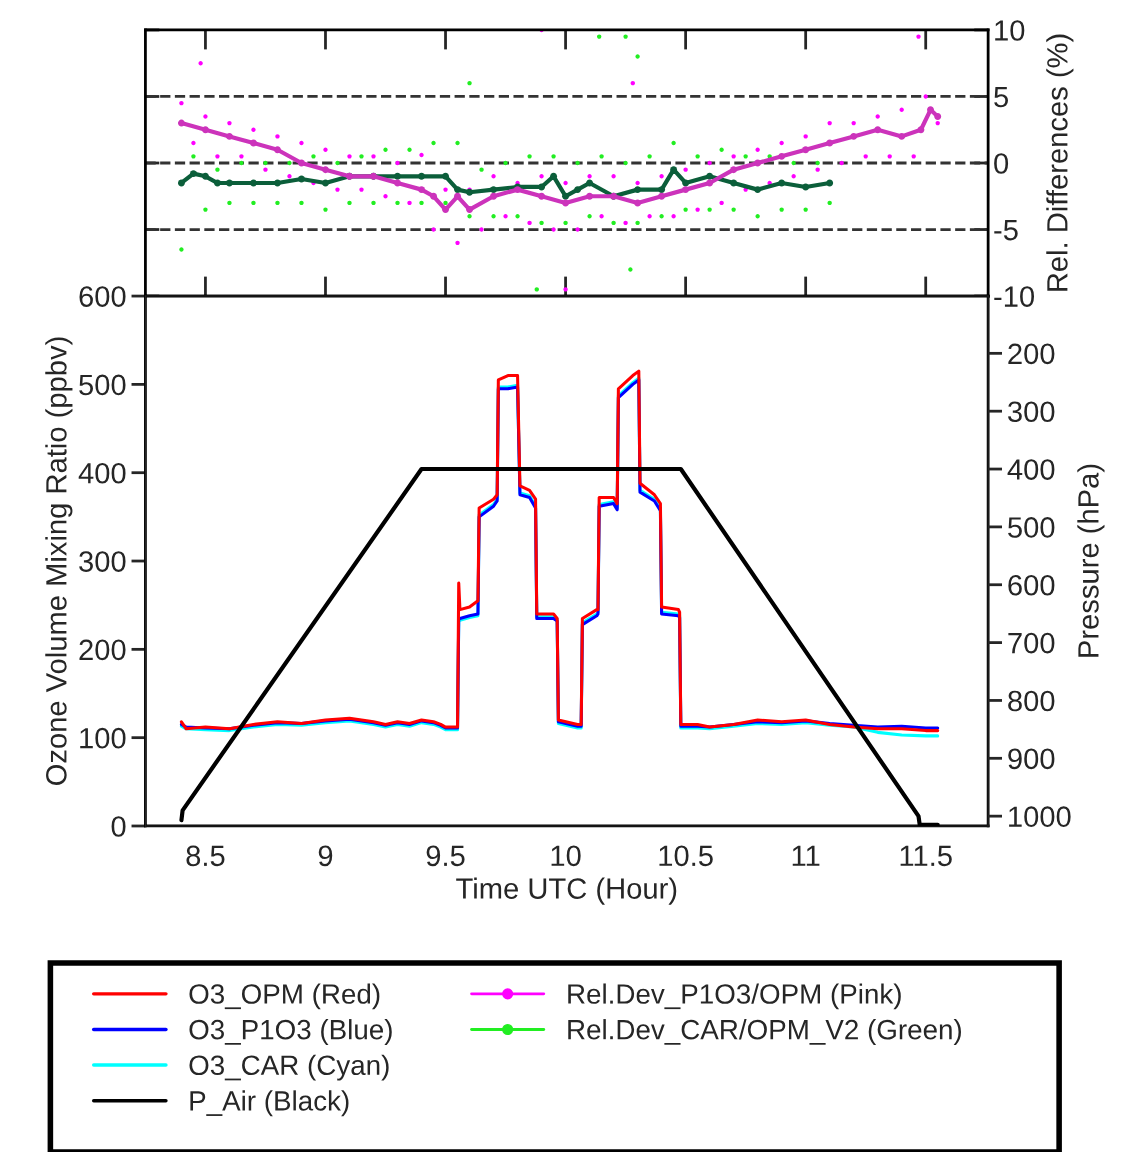 The image size is (1145, 1152). Describe the element at coordinates (284, 996) in the screenshot. I see `legend-label: O3_OPM (Red)` at that location.